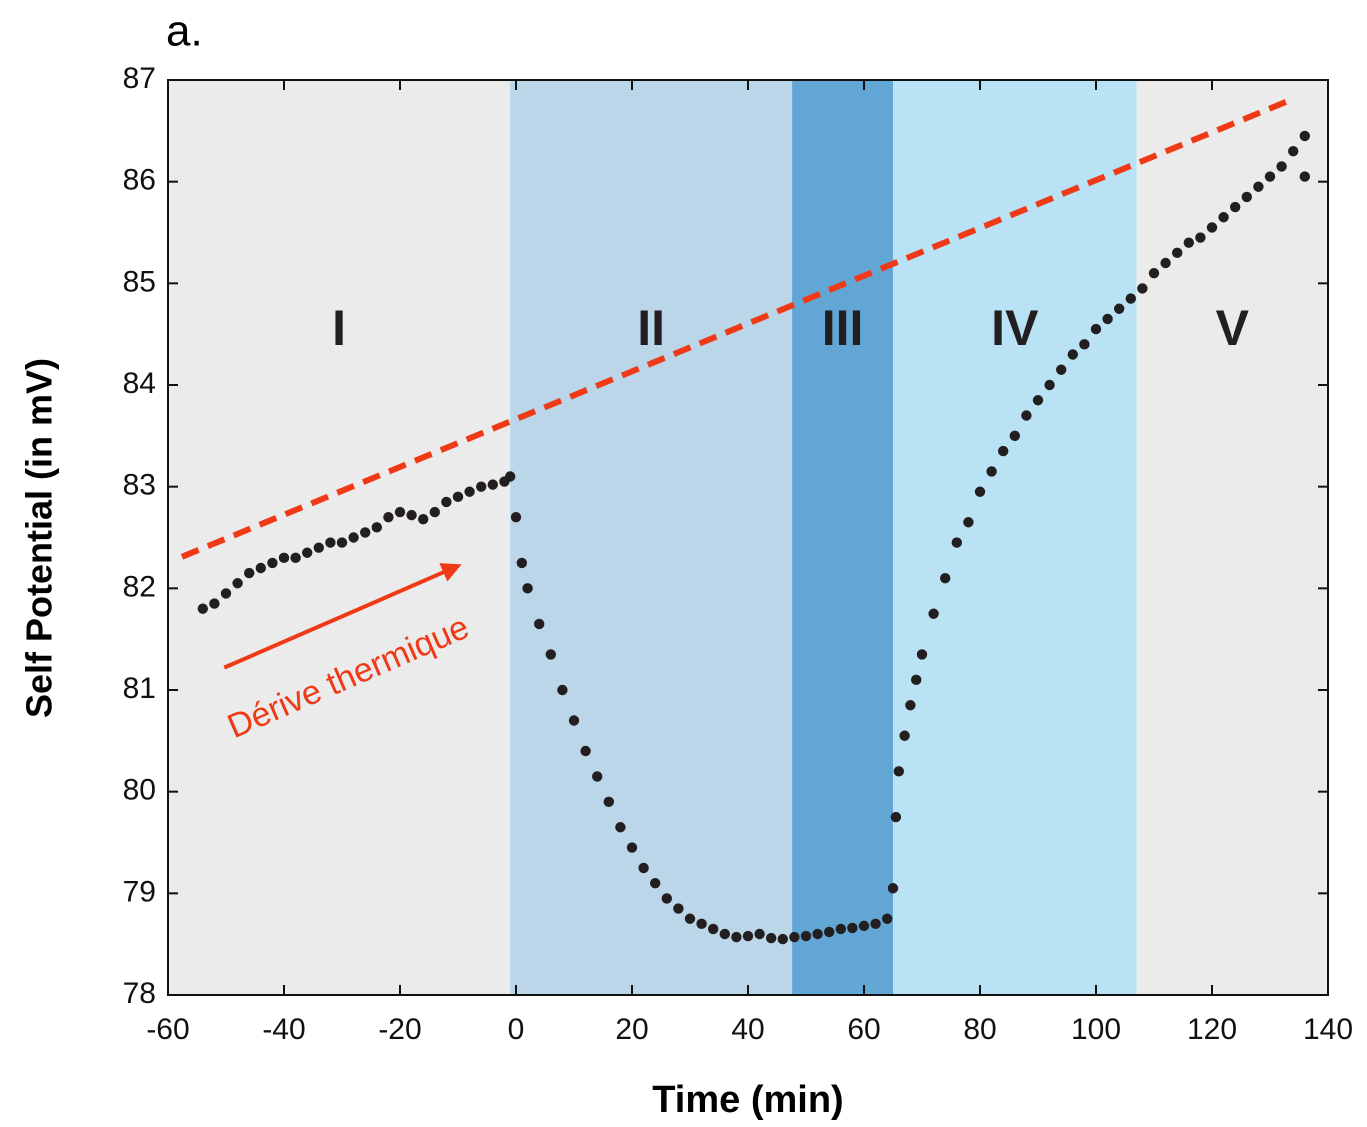  What do you see at coordinates (139, 383) in the screenshot?
I see `y-tick-label: 84` at bounding box center [139, 383].